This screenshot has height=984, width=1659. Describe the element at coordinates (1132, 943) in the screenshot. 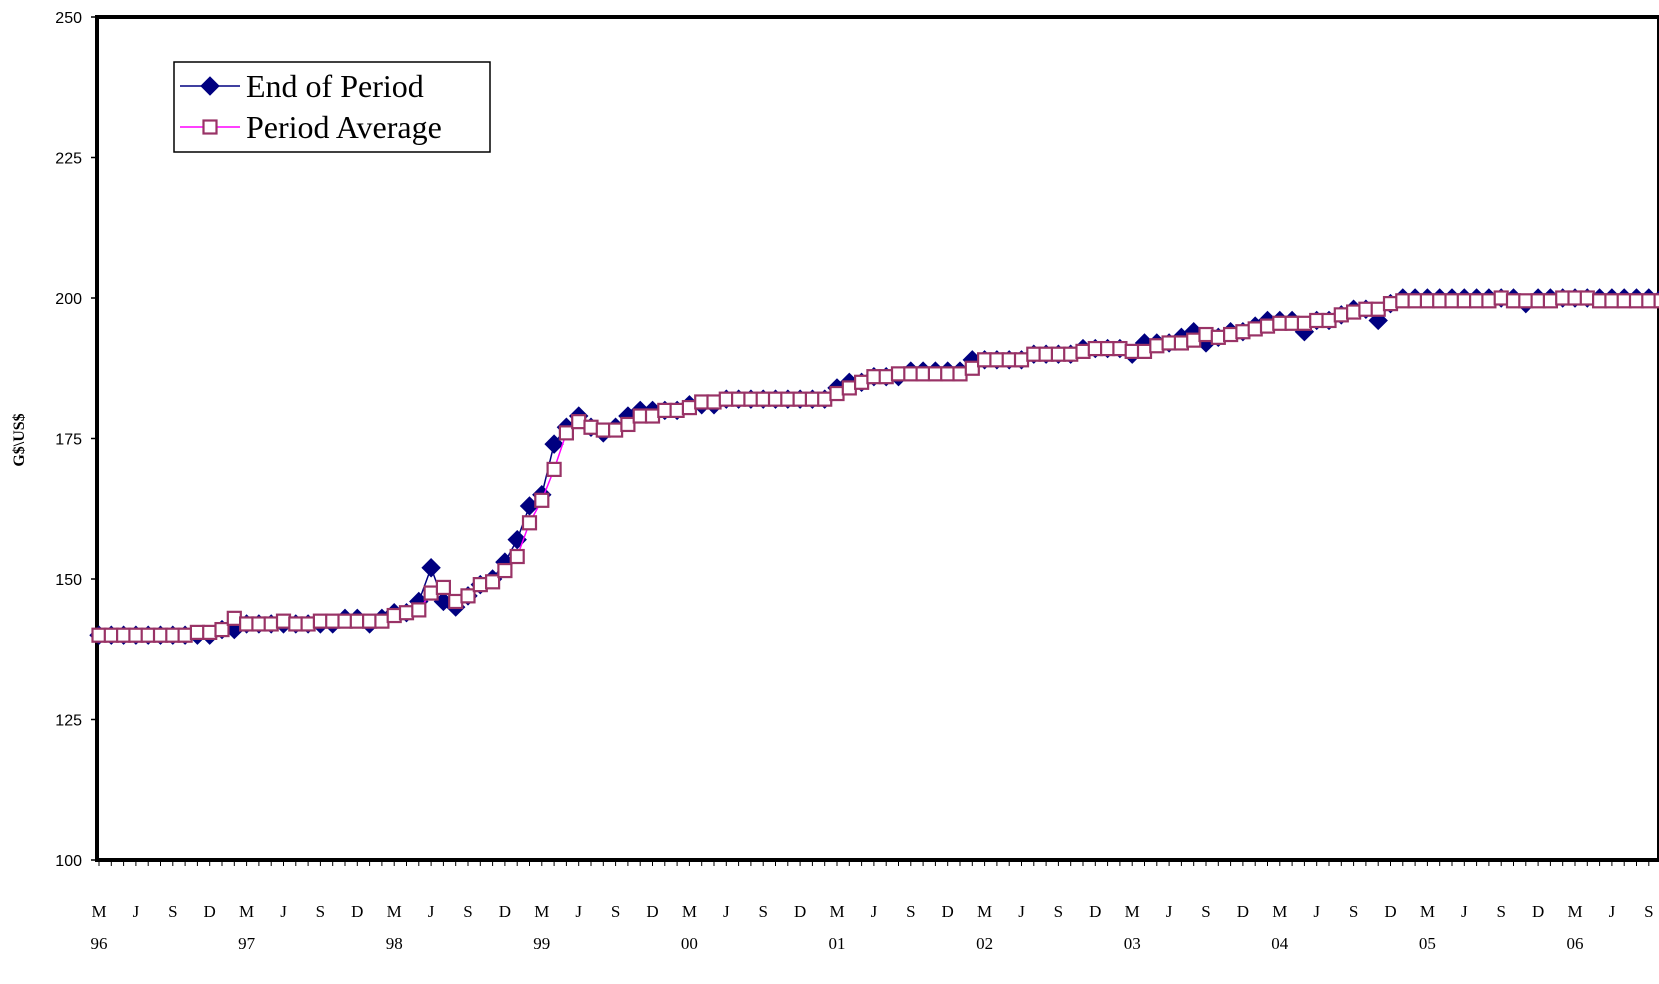

I see `x-year-label: 03` at that location.